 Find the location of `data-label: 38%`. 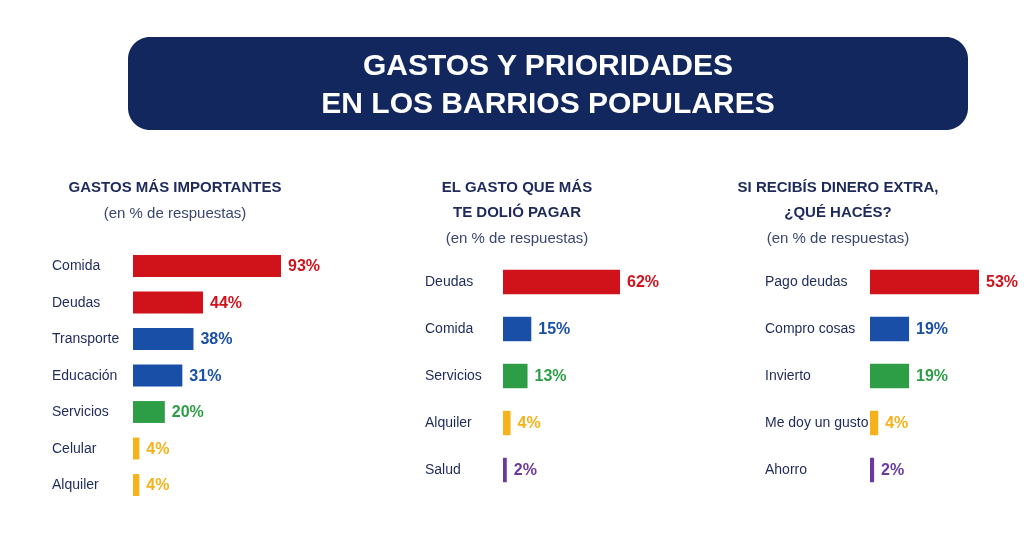

data-label: 38% is located at coordinates (216, 338).